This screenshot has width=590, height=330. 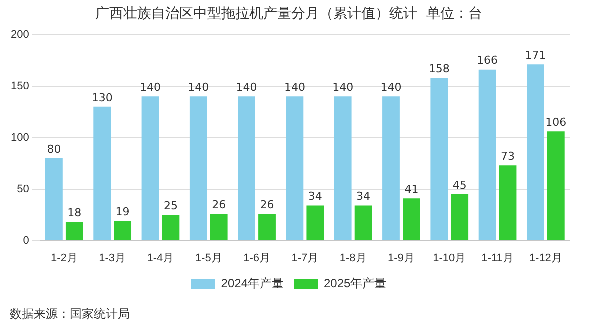 What do you see at coordinates (20, 34) in the screenshot?
I see `y-tick-label: 200` at bounding box center [20, 34].